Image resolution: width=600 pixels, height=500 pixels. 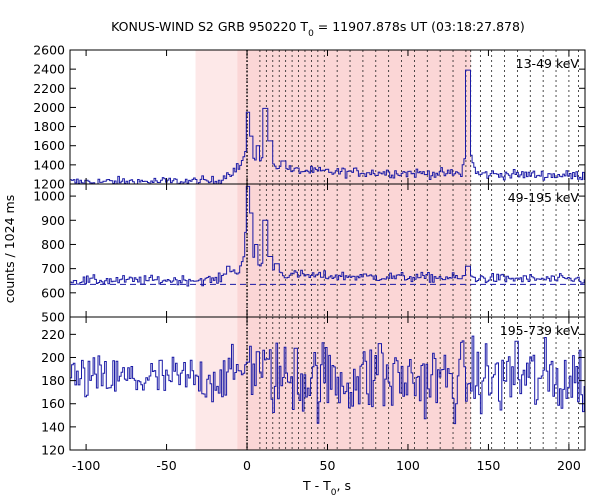 I want to click on x-tick-label: 50, so click(x=328, y=465).